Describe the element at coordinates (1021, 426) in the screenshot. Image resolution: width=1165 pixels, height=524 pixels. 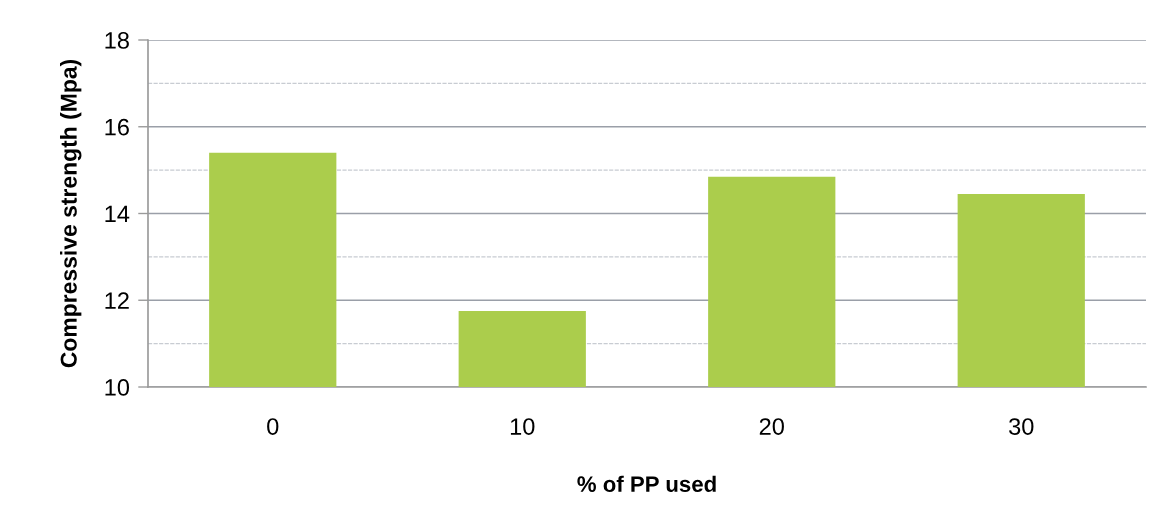
I see `x-tick-label: 30` at that location.